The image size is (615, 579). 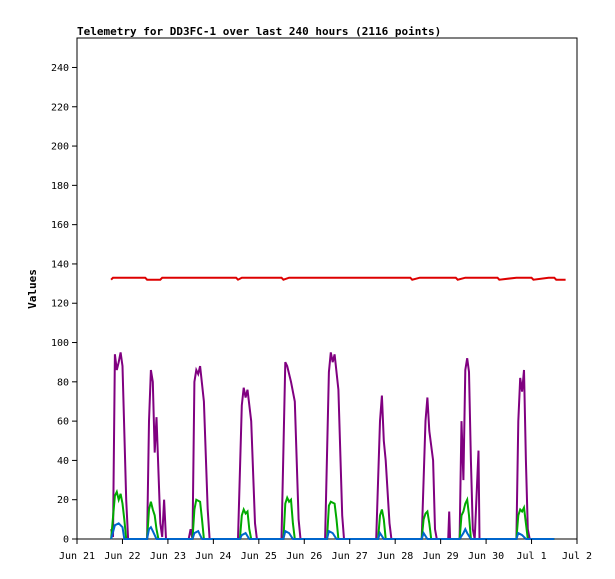 What do you see at coordinates (304, 556) in the screenshot?
I see `x-tick-label: Jun 26` at bounding box center [304, 556].